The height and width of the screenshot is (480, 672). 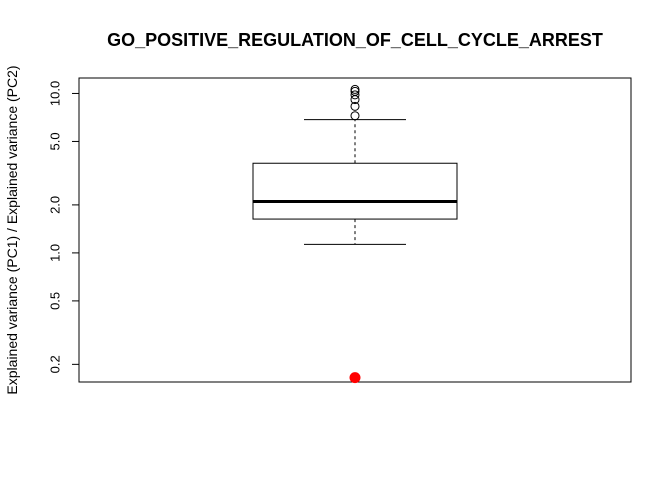 I want to click on y-tick-label: 0.5, so click(x=54, y=301).